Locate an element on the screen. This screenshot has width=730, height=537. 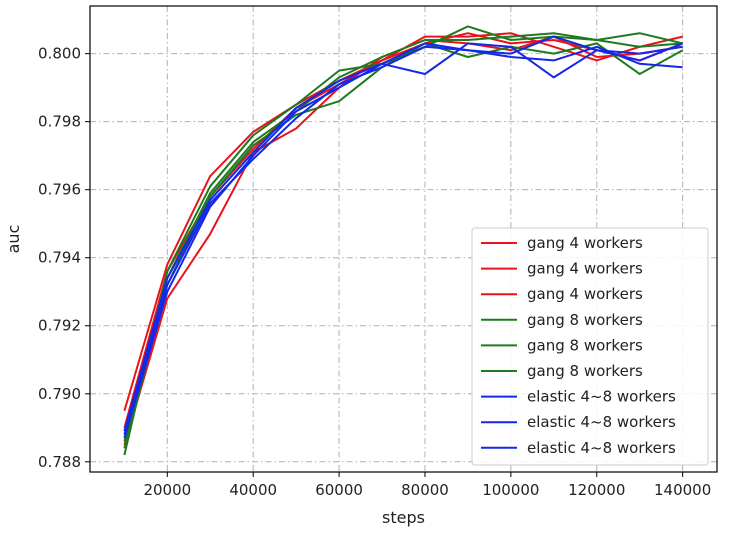
y-tick-label: 0.794 is located at coordinates (59, 258).